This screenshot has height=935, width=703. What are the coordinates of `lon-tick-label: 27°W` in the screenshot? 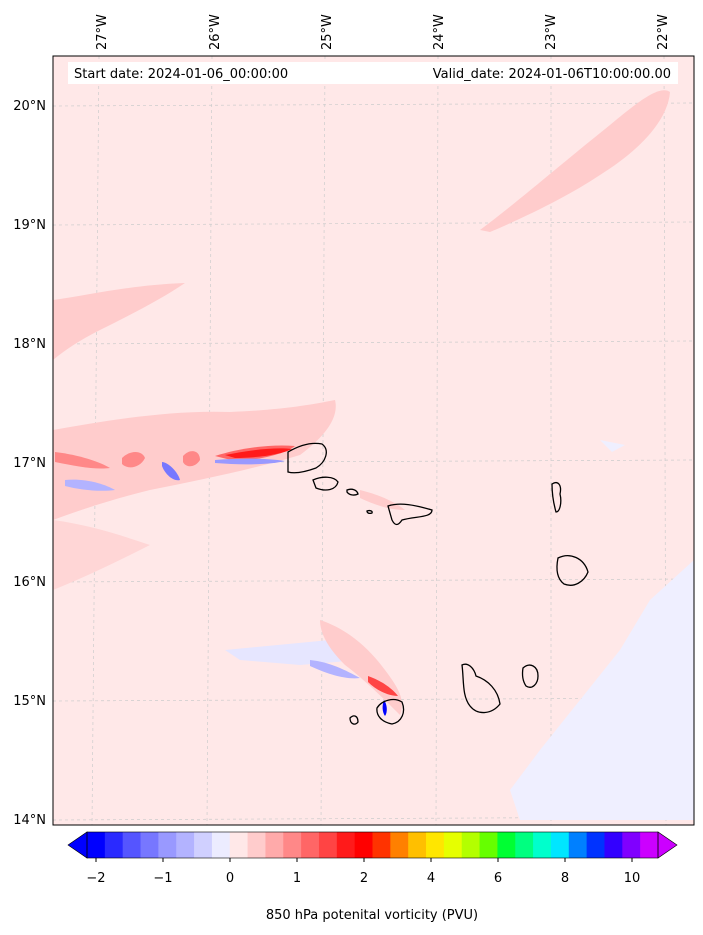 It's located at (102, 32).